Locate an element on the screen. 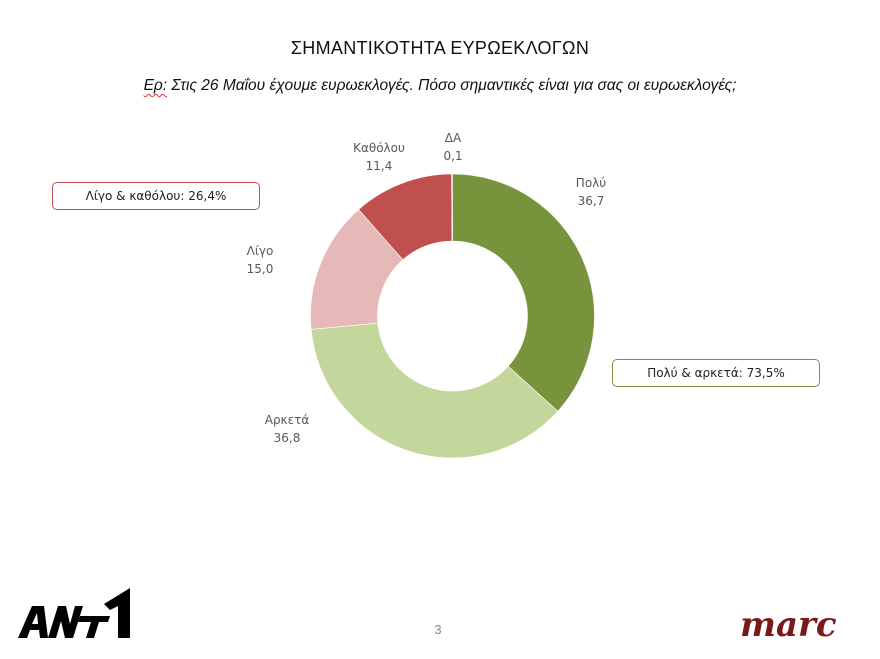 Image resolution: width=880 pixels, height=659 pixels. data-label-poly: Πολύ 36,7 is located at coordinates (591, 192).